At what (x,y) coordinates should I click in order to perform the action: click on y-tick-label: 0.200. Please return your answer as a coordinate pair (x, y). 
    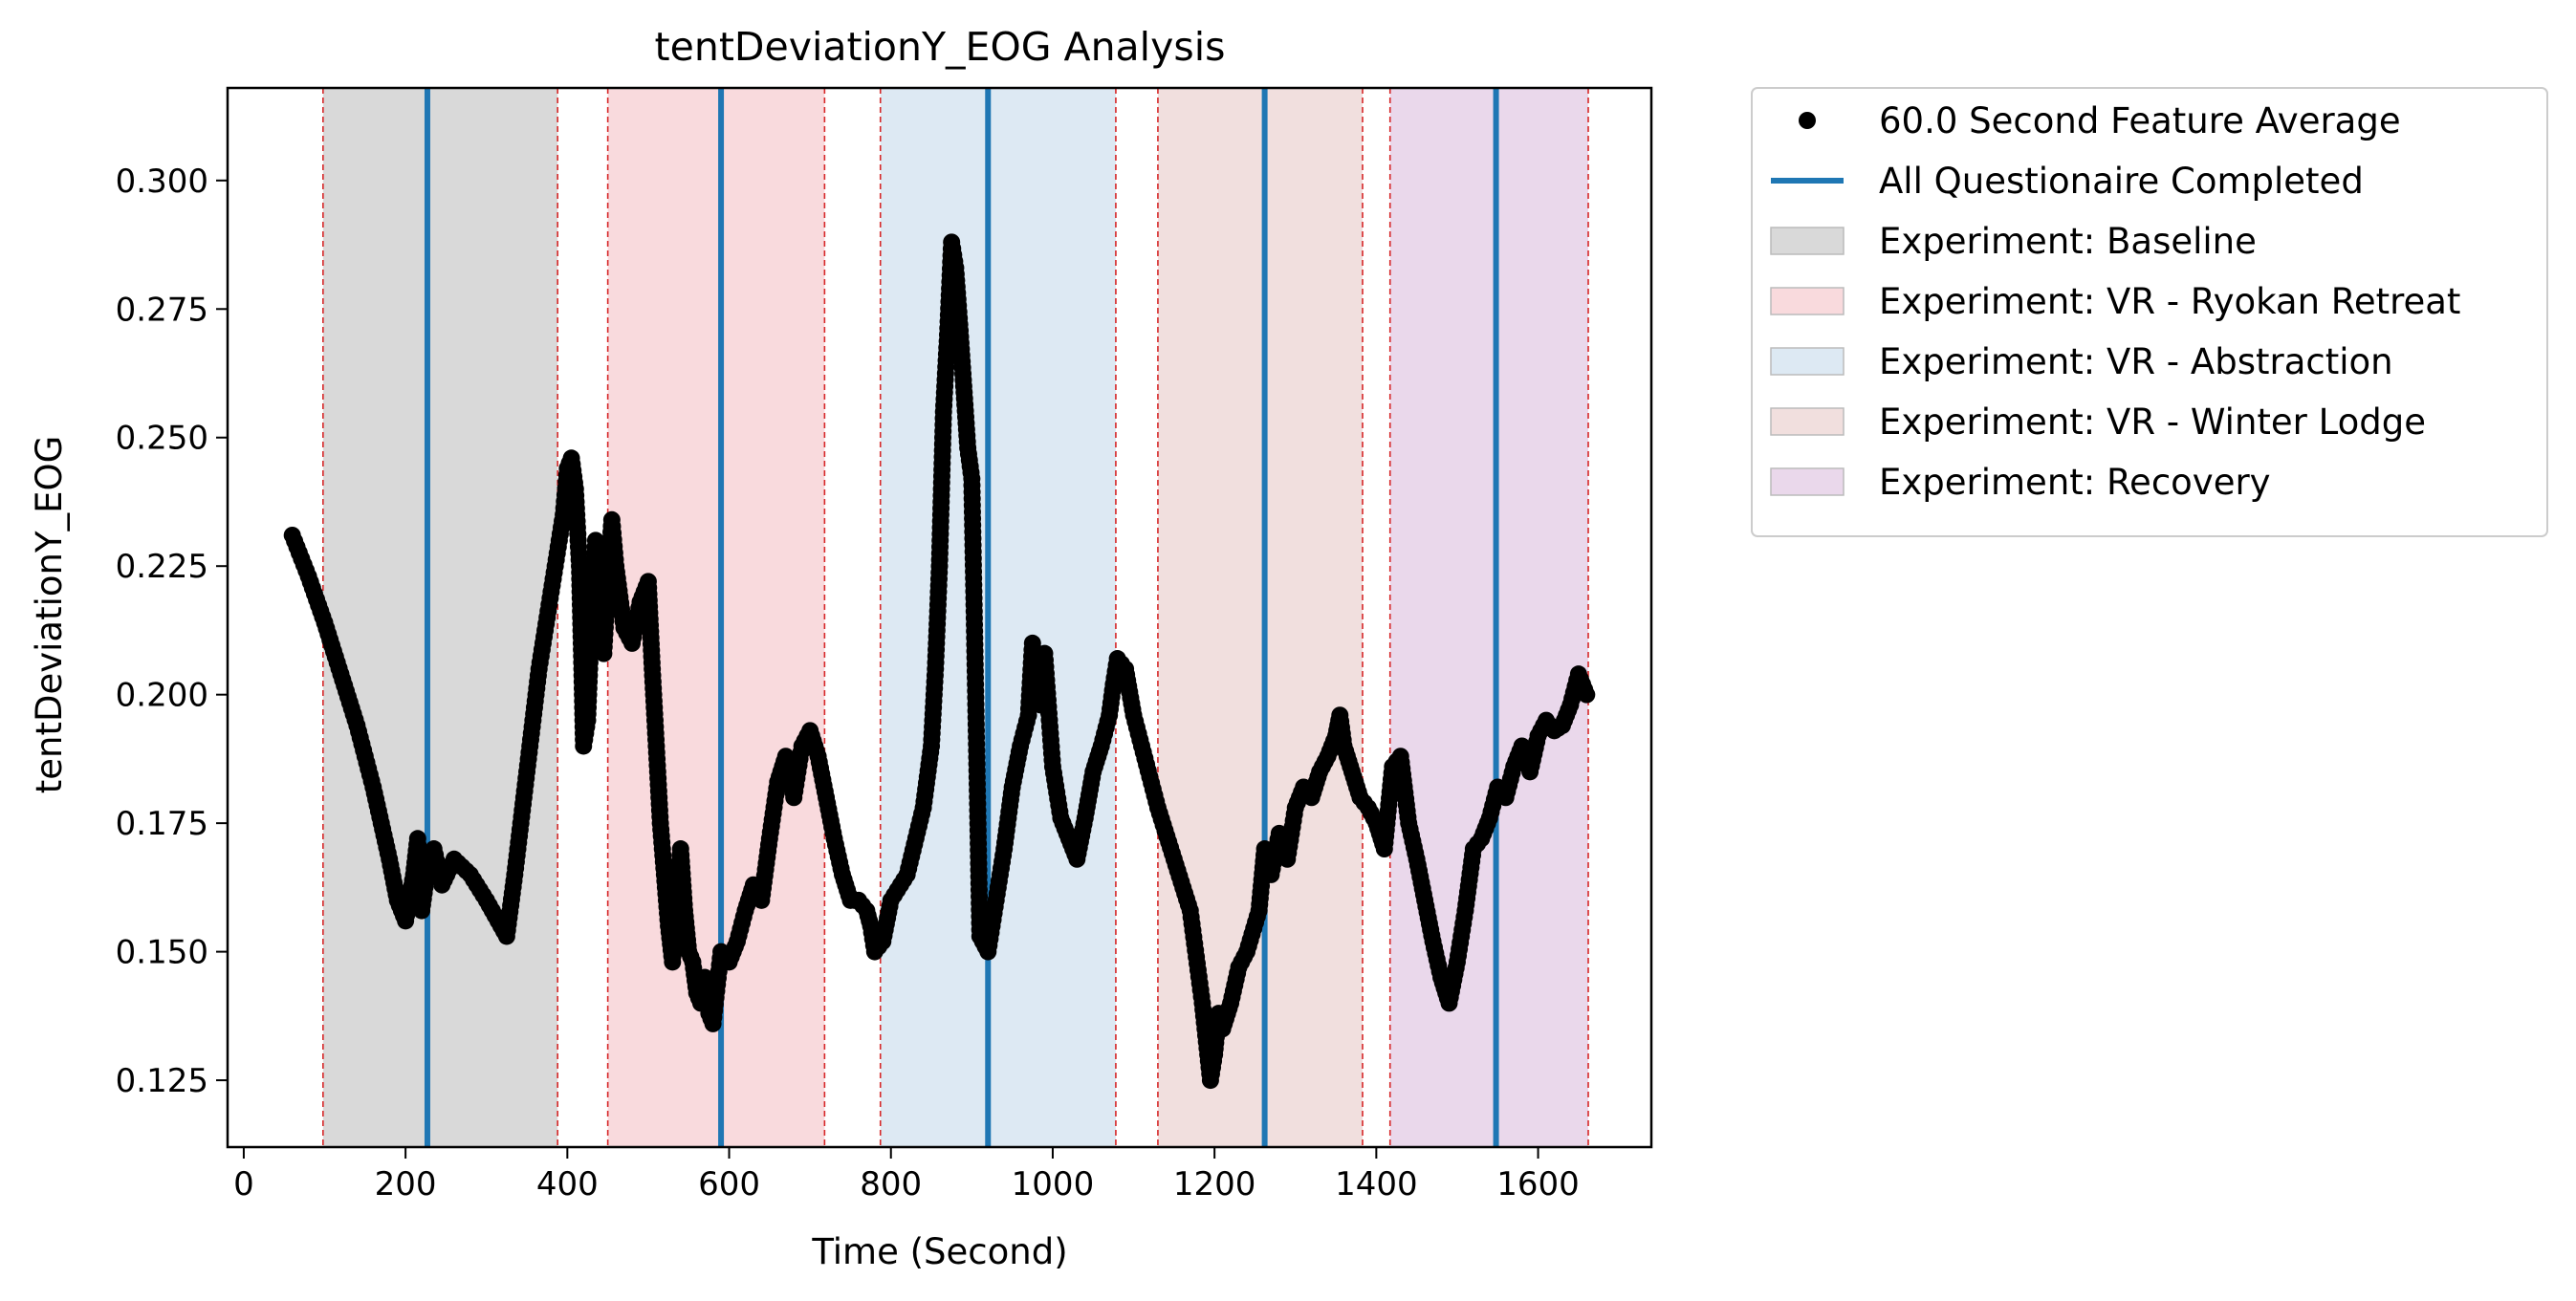
    Looking at the image, I should click on (162, 696).